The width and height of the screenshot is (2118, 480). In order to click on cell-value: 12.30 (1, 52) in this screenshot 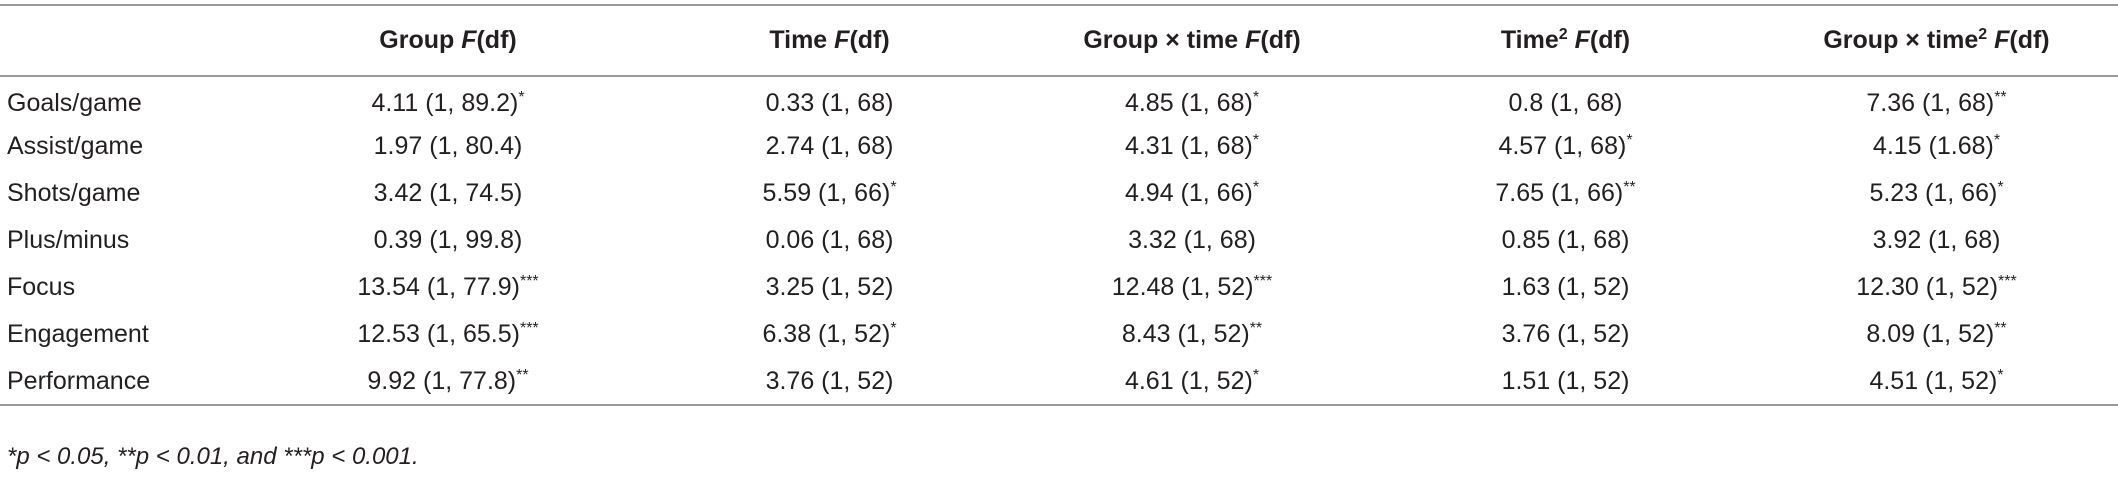, I will do `click(1927, 287)`.